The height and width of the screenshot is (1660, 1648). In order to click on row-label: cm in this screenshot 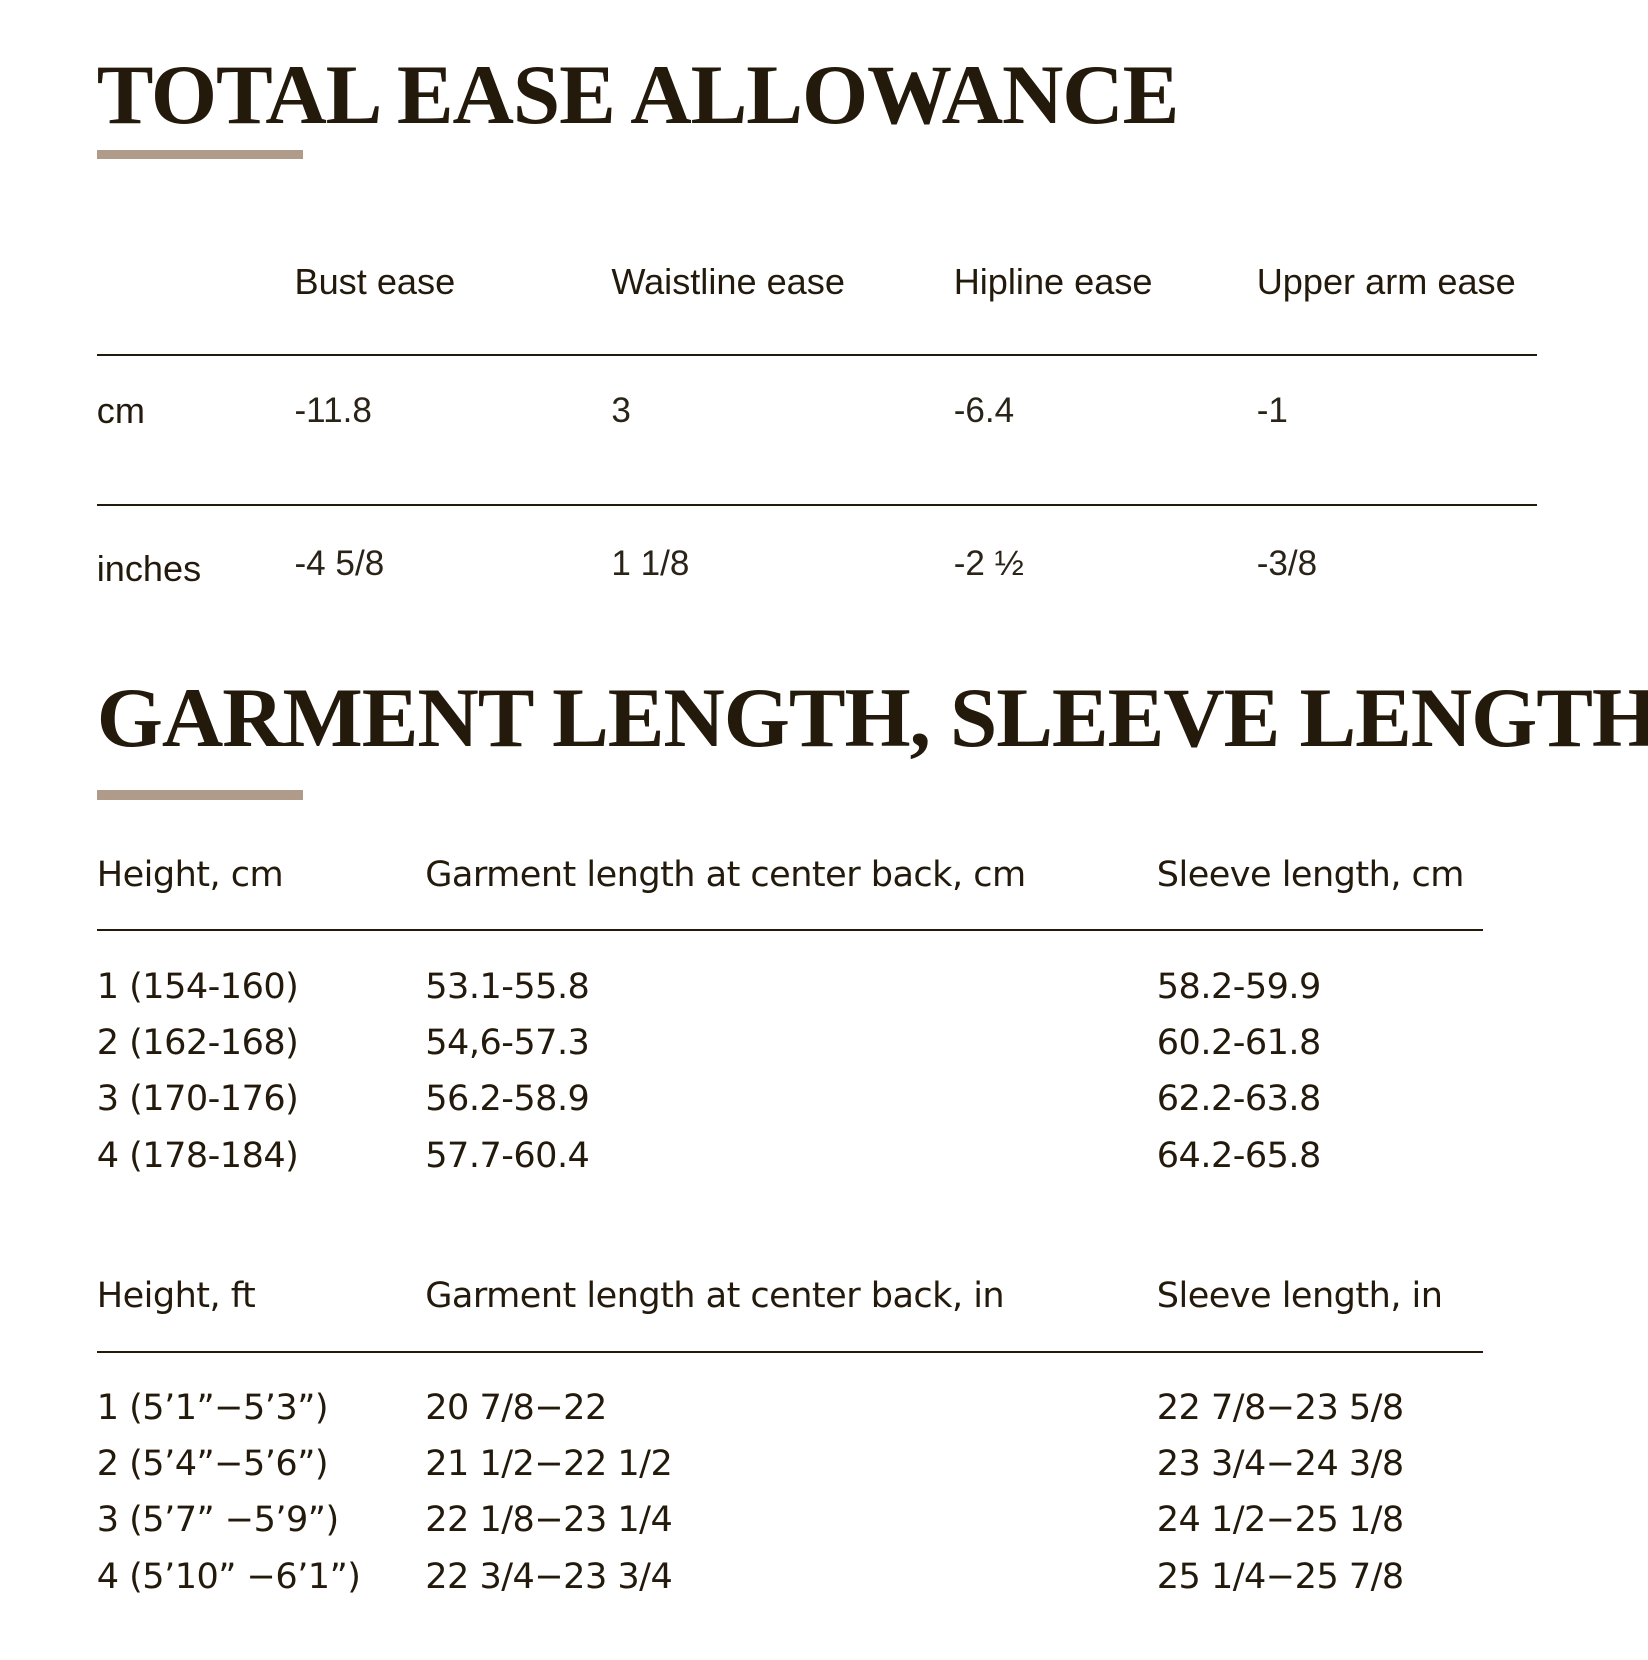, I will do `click(120, 411)`.